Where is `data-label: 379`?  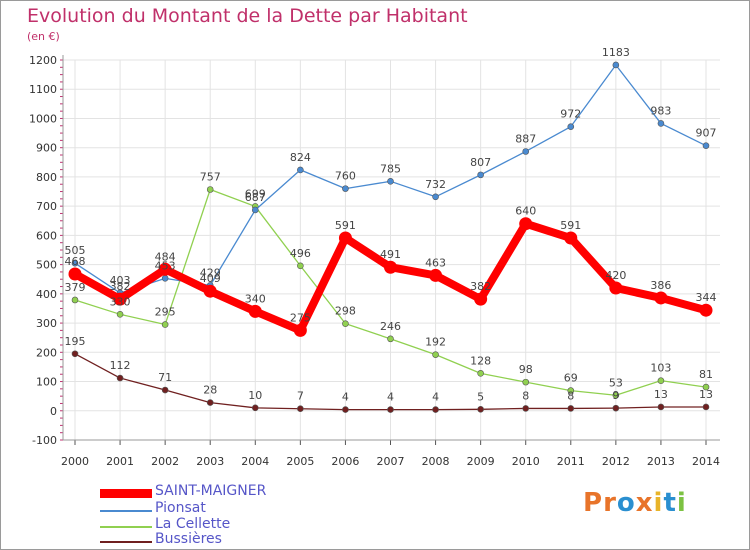
data-label: 379 is located at coordinates (75, 287).